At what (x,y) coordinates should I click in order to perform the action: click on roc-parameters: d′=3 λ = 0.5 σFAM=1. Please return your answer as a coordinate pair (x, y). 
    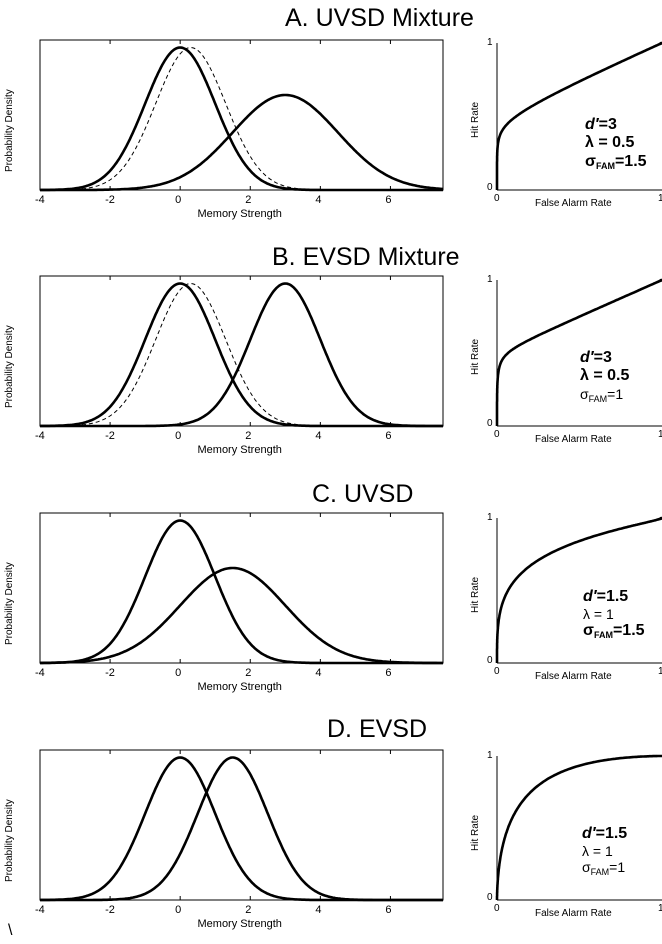
    Looking at the image, I should click on (604, 376).